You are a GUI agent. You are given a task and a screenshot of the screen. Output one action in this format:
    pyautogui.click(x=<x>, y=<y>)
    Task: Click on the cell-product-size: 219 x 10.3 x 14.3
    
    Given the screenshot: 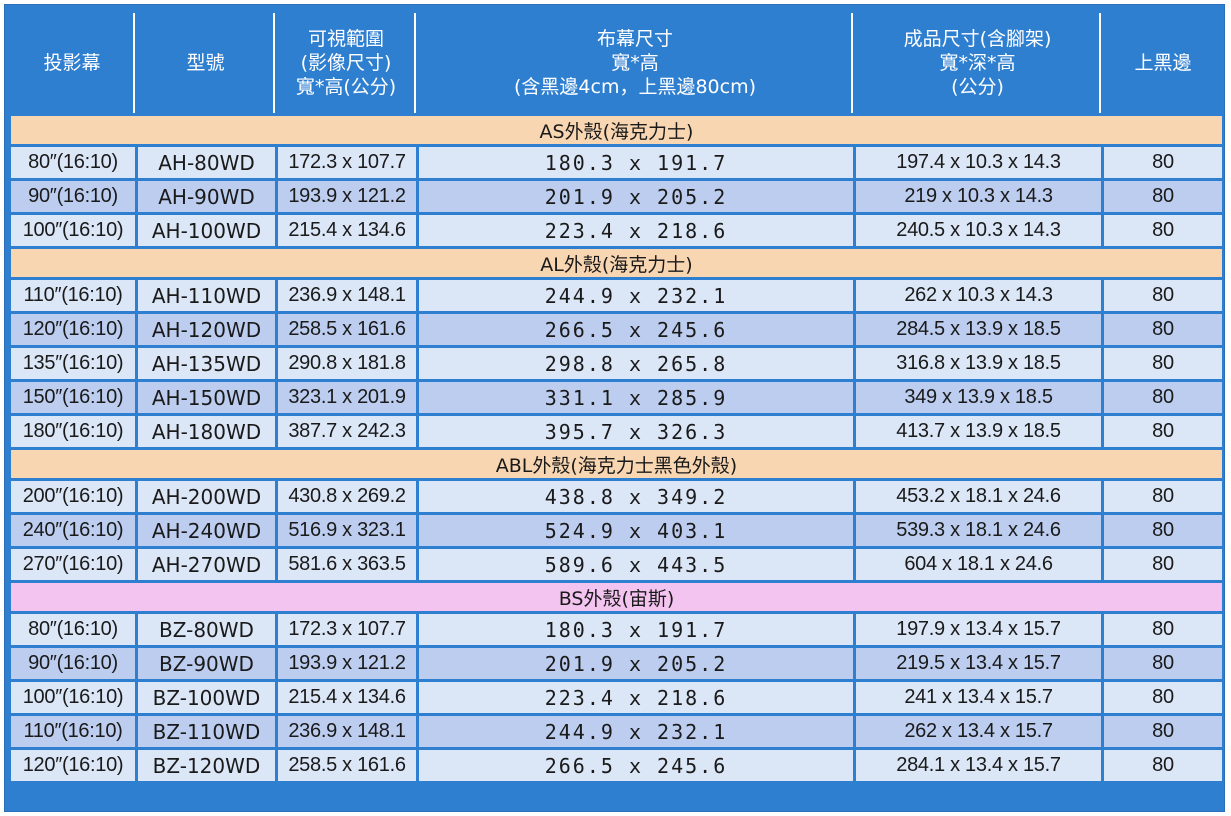 What is the action you would take?
    pyautogui.click(x=978, y=196)
    